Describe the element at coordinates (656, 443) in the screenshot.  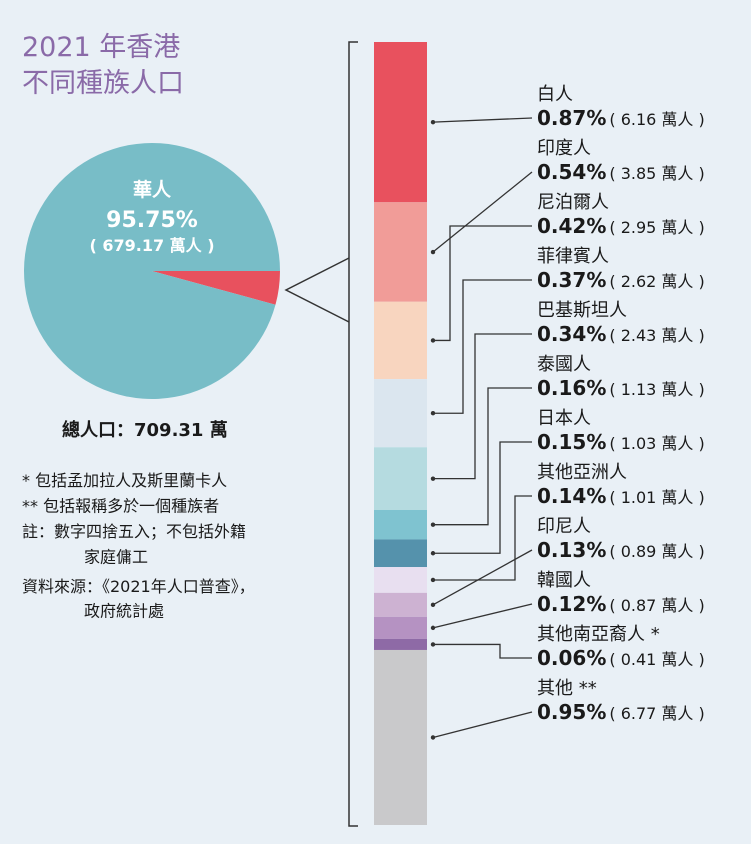
I see `segment-population: ( 1.03 萬人 )` at that location.